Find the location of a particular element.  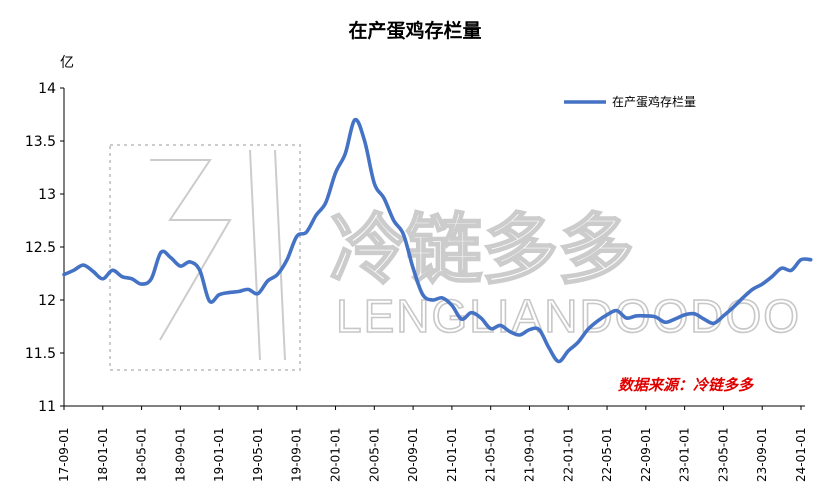

x-tick-label: 23-09-01 is located at coordinates (762, 455).